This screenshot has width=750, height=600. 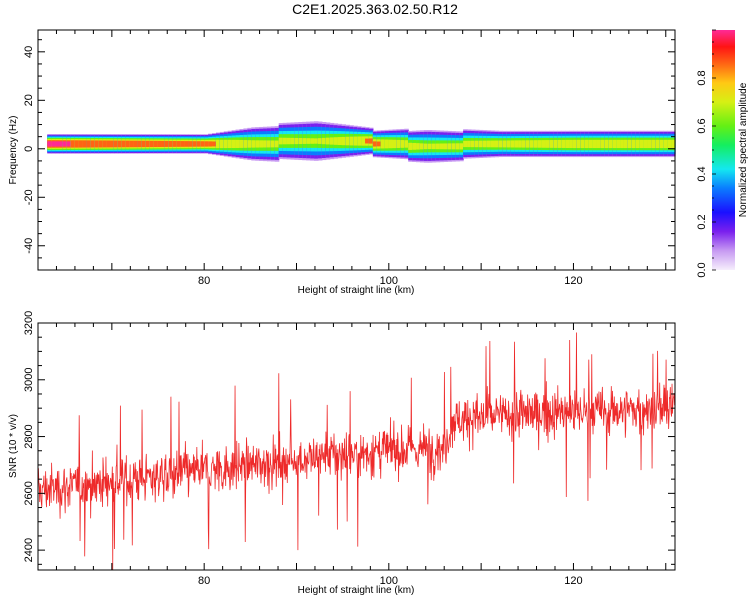 I want to click on snr-ylabel: SNR (10 * v/v), so click(x=13, y=446).